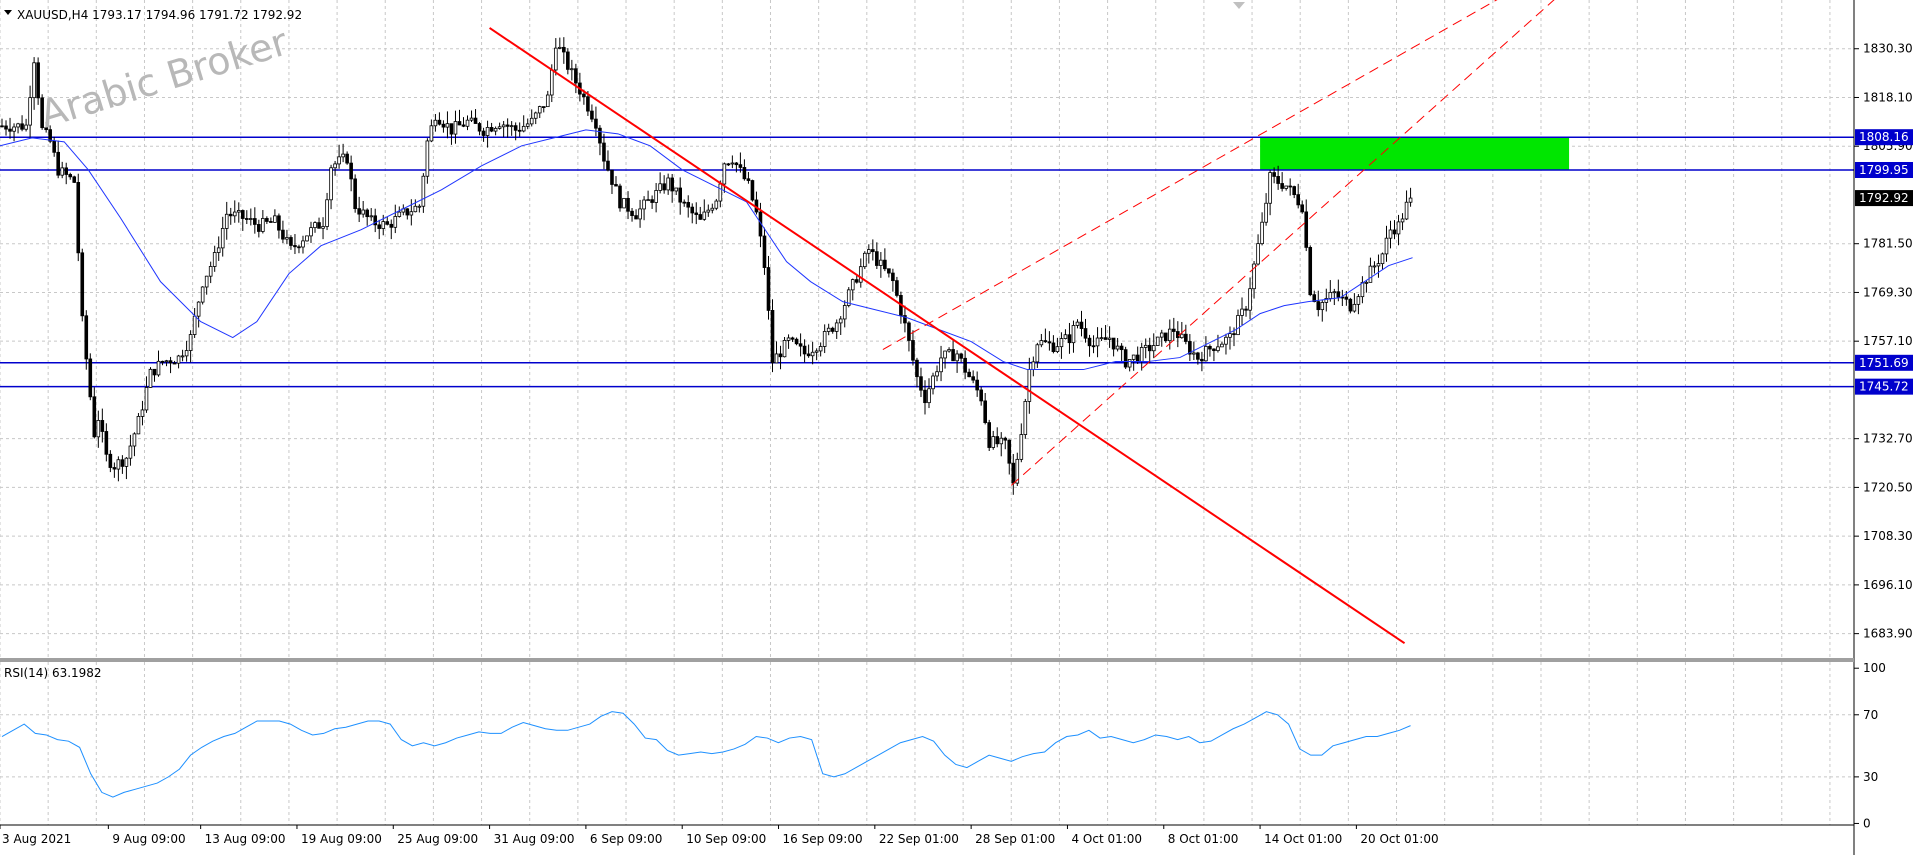 This screenshot has height=855, width=1915. What do you see at coordinates (1106, 839) in the screenshot?
I see `time-tick-label: 4 Oct 01:00` at bounding box center [1106, 839].